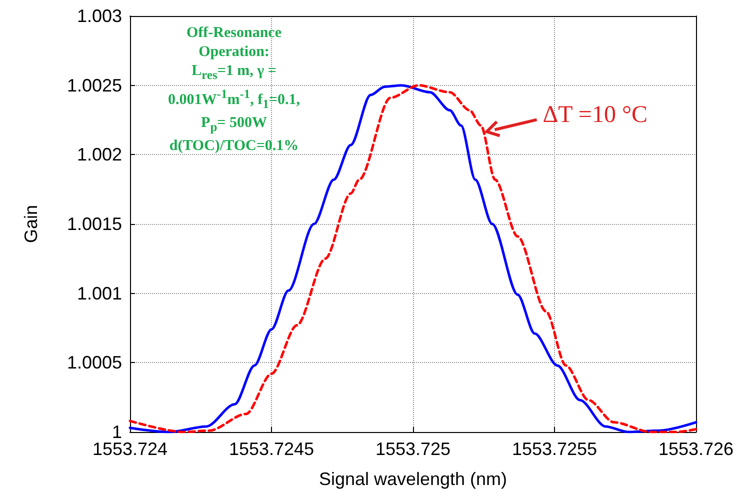  Describe the element at coordinates (94, 224) in the screenshot. I see `y-tick-label: 1.0015` at that location.